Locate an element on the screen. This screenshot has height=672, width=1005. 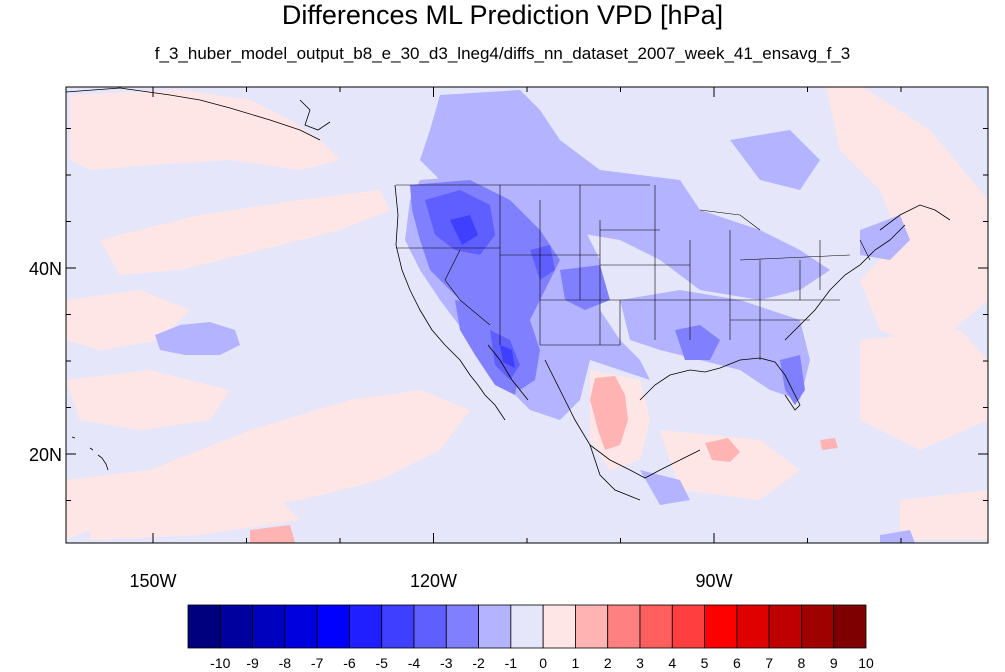
y-tick-label: 40N is located at coordinates (45, 269).